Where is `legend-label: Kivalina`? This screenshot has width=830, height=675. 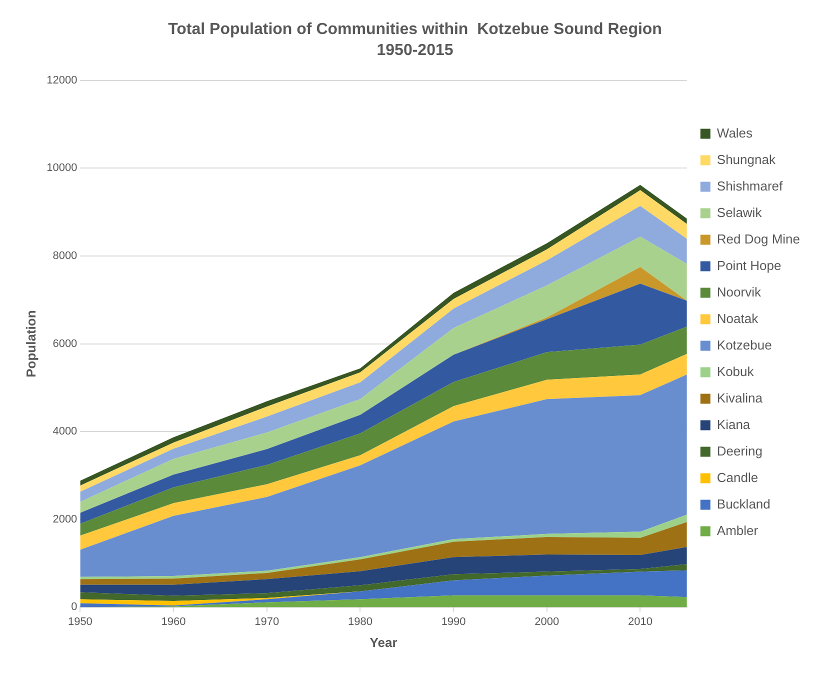 legend-label: Kivalina is located at coordinates (740, 398).